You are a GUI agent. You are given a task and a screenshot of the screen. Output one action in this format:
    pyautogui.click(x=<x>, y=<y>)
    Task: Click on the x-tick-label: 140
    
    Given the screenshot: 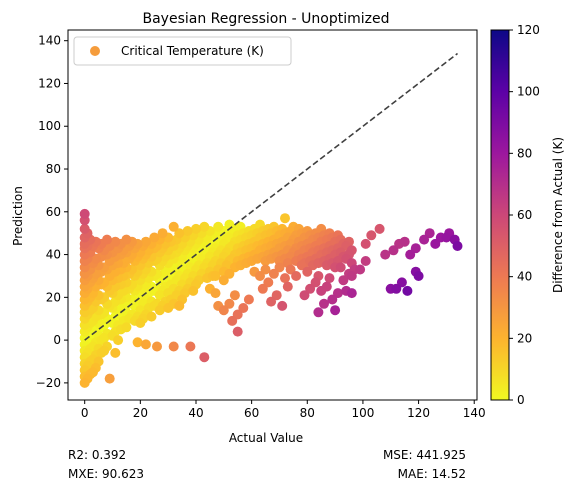 What is the action you would take?
    pyautogui.click(x=474, y=413)
    